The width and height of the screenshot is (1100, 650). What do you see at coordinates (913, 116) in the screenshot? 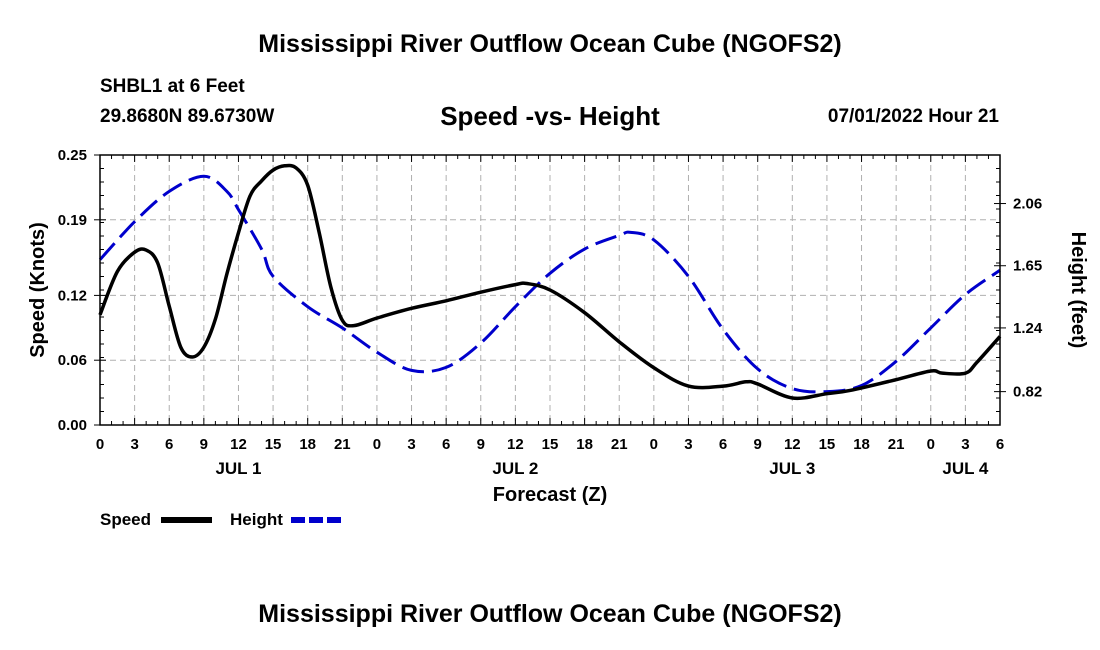
I see `datetime-label: 07/01/2022 Hour 21` at bounding box center [913, 116].